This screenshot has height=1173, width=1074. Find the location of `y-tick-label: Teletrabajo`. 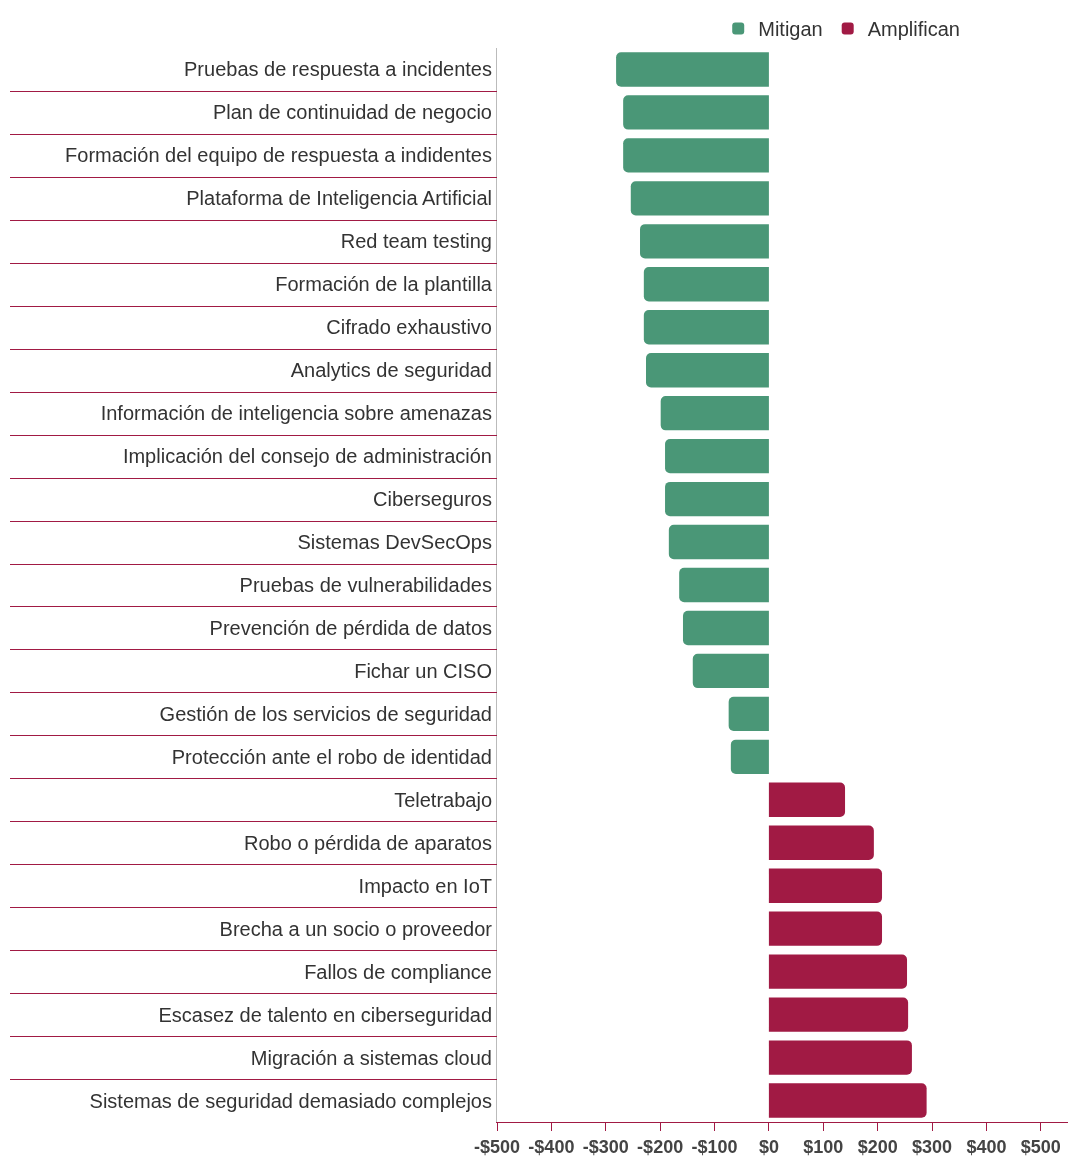

y-tick-label: Teletrabajo is located at coordinates (443, 799).